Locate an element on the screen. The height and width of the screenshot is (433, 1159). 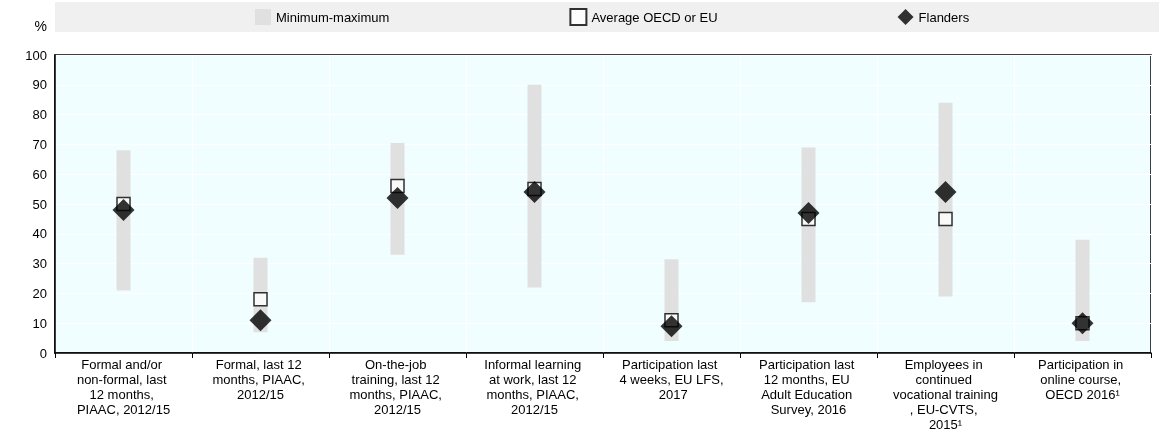
y-tick-label: 80 is located at coordinates (39, 115).